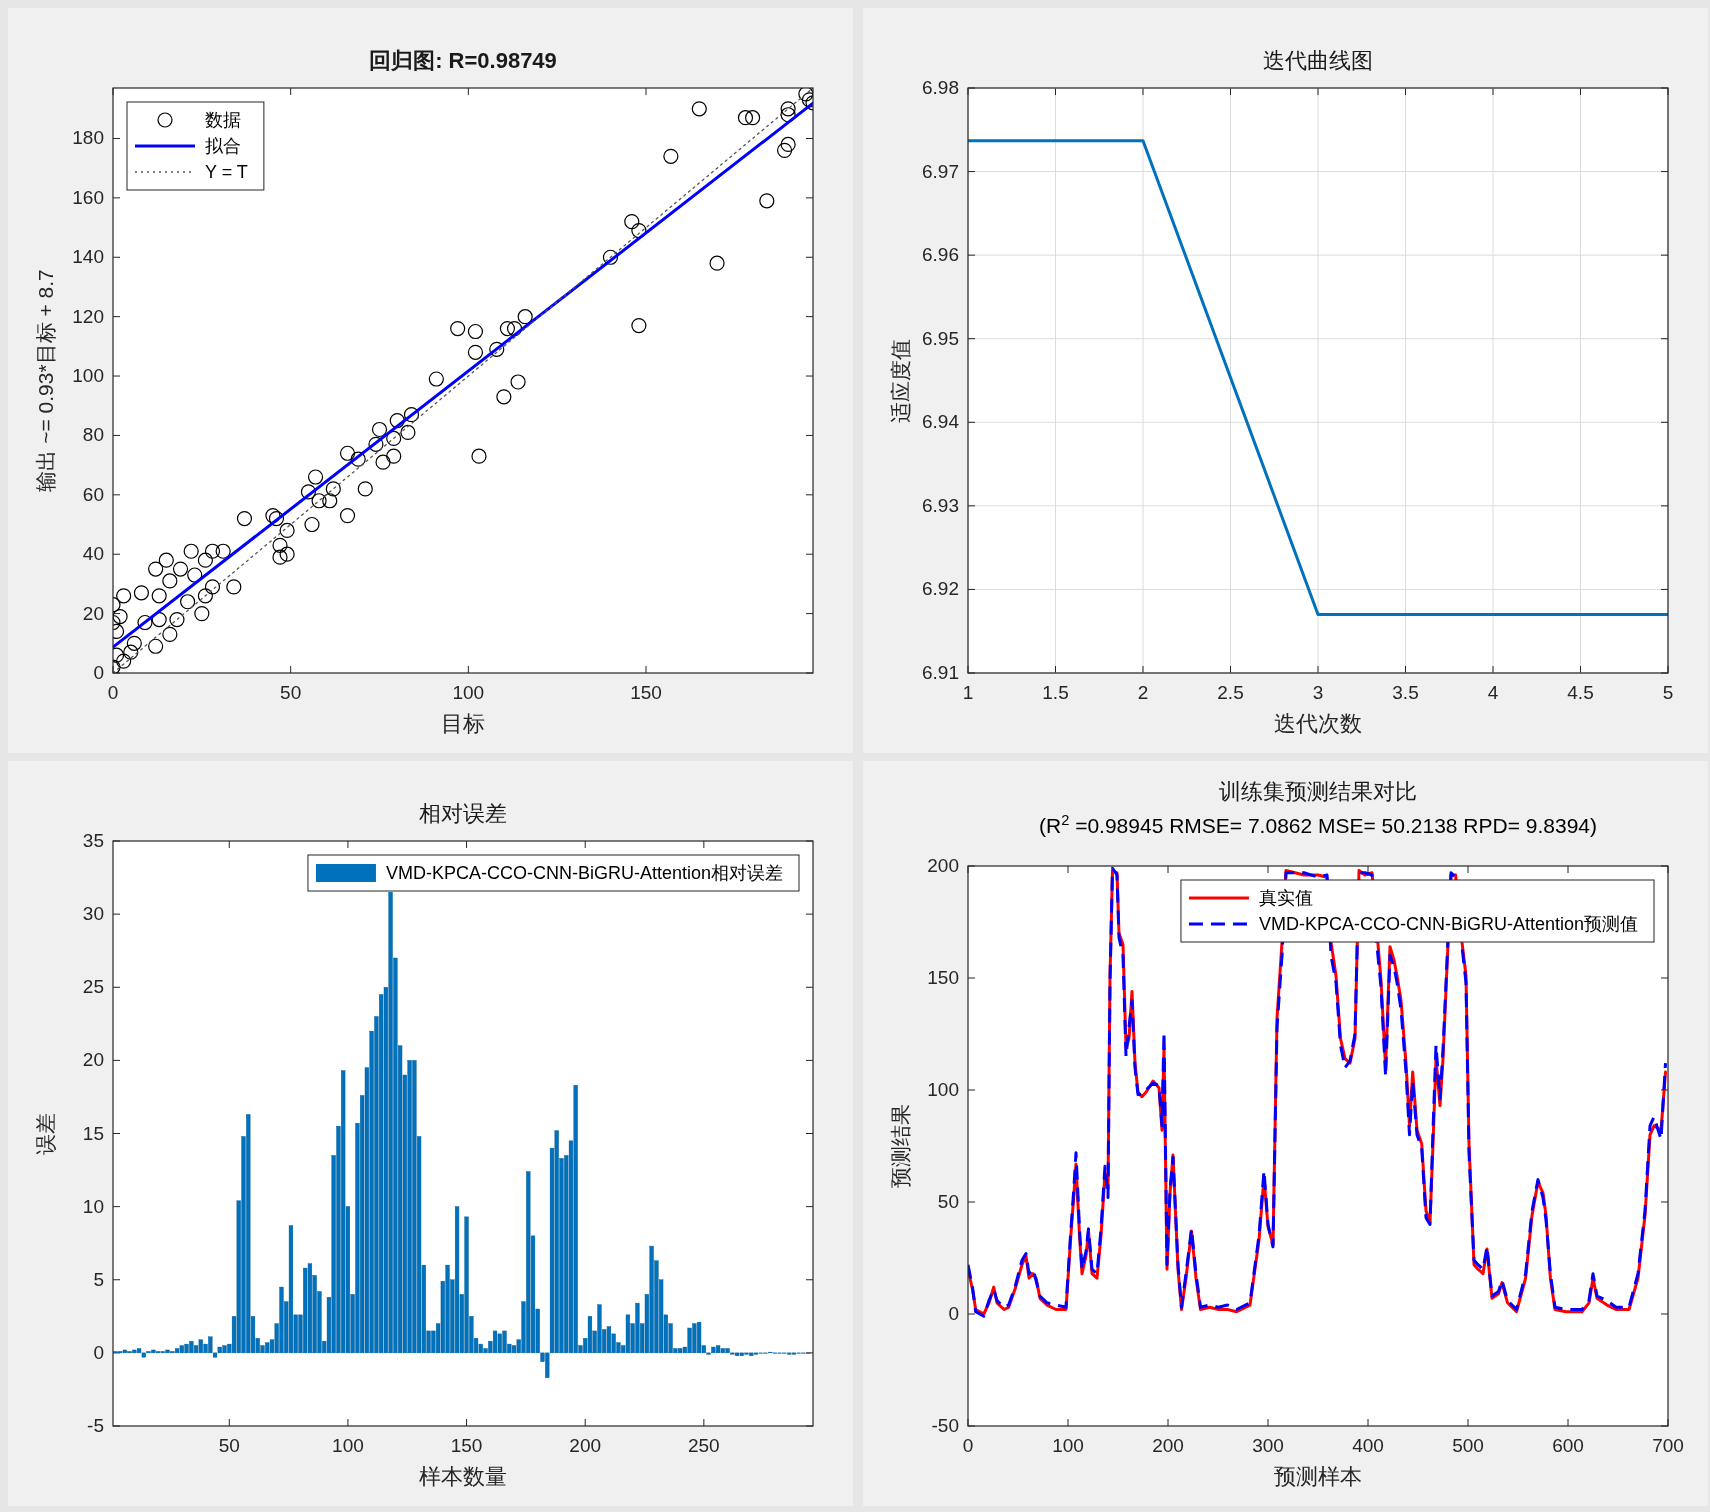 The image size is (1710, 1512). Describe the element at coordinates (463, 1476) in the screenshot. I see `x-axis-title: 样本数量` at that location.